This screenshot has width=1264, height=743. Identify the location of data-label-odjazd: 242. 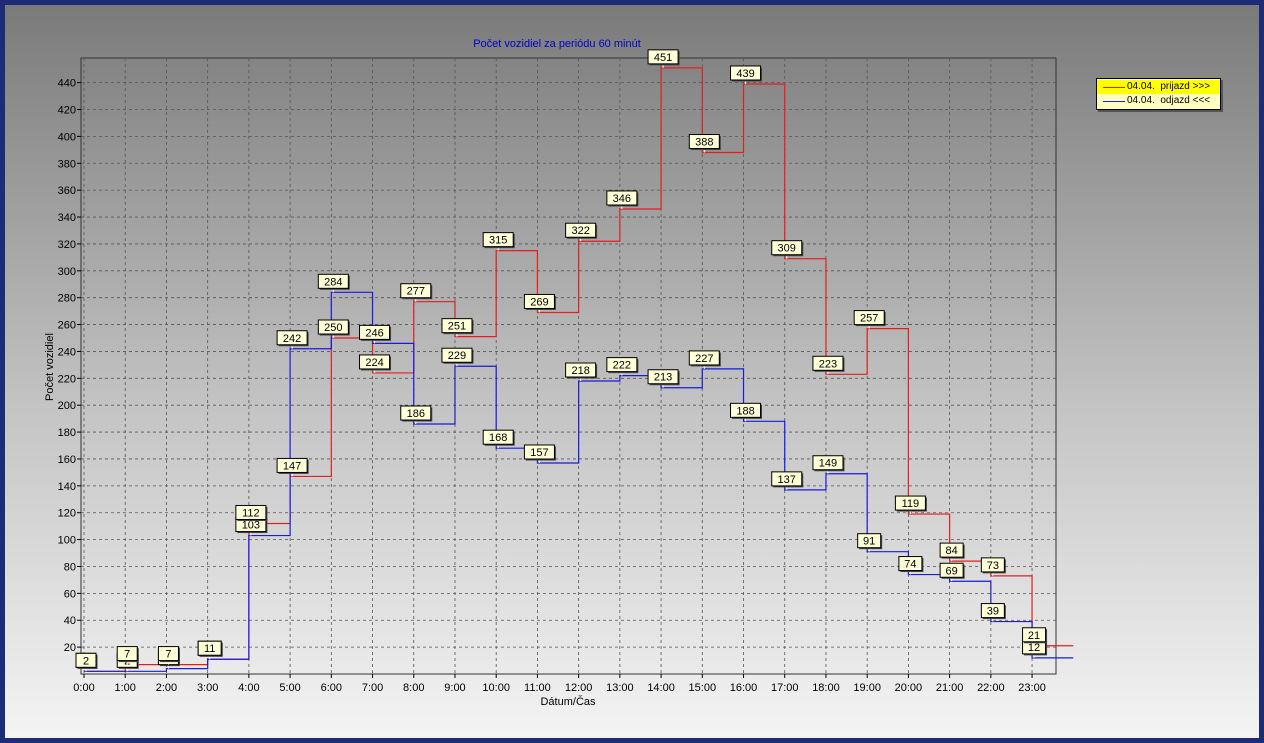
(292, 339).